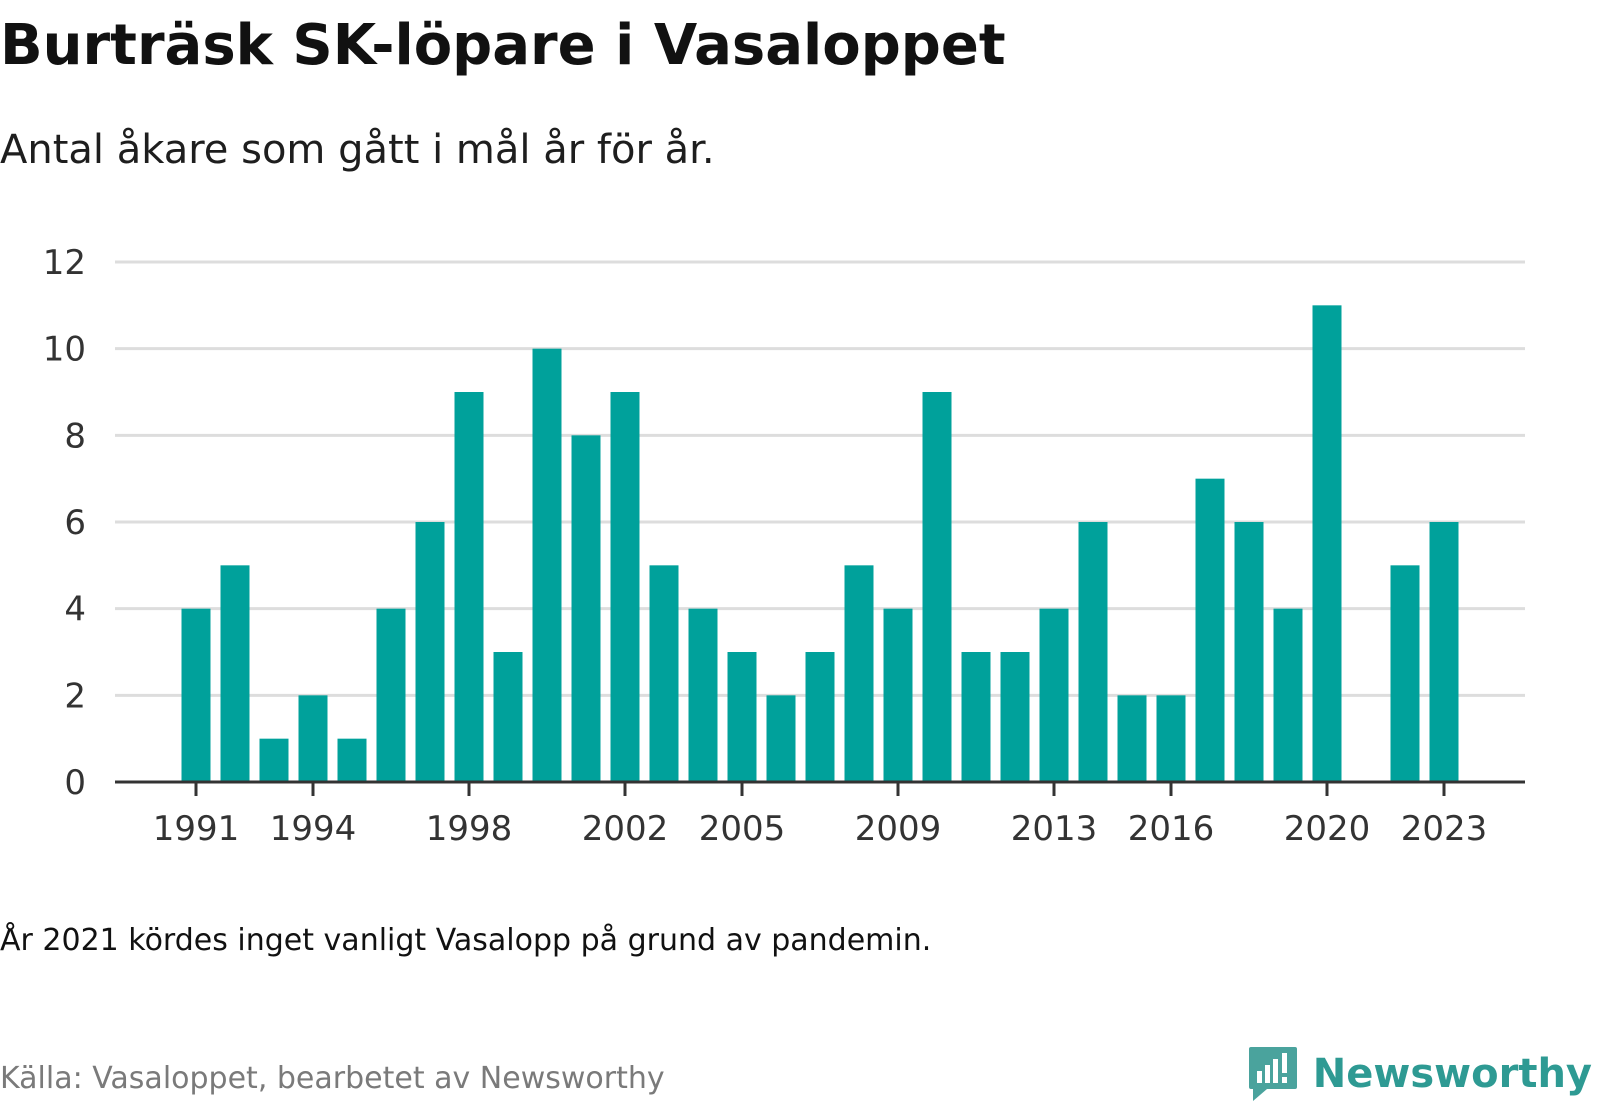 The width and height of the screenshot is (1600, 1106). I want to click on bar-2005, so click(742, 717).